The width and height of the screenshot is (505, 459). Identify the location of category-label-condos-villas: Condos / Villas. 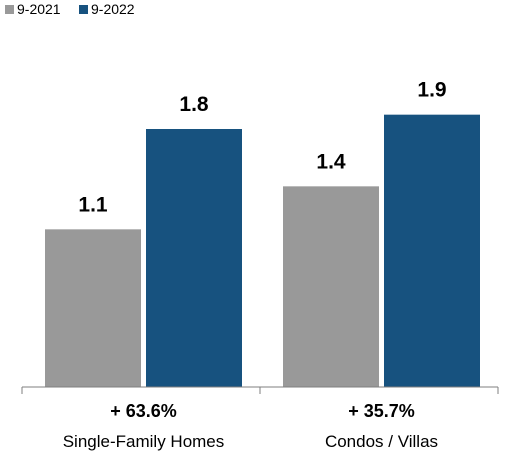
(381, 441).